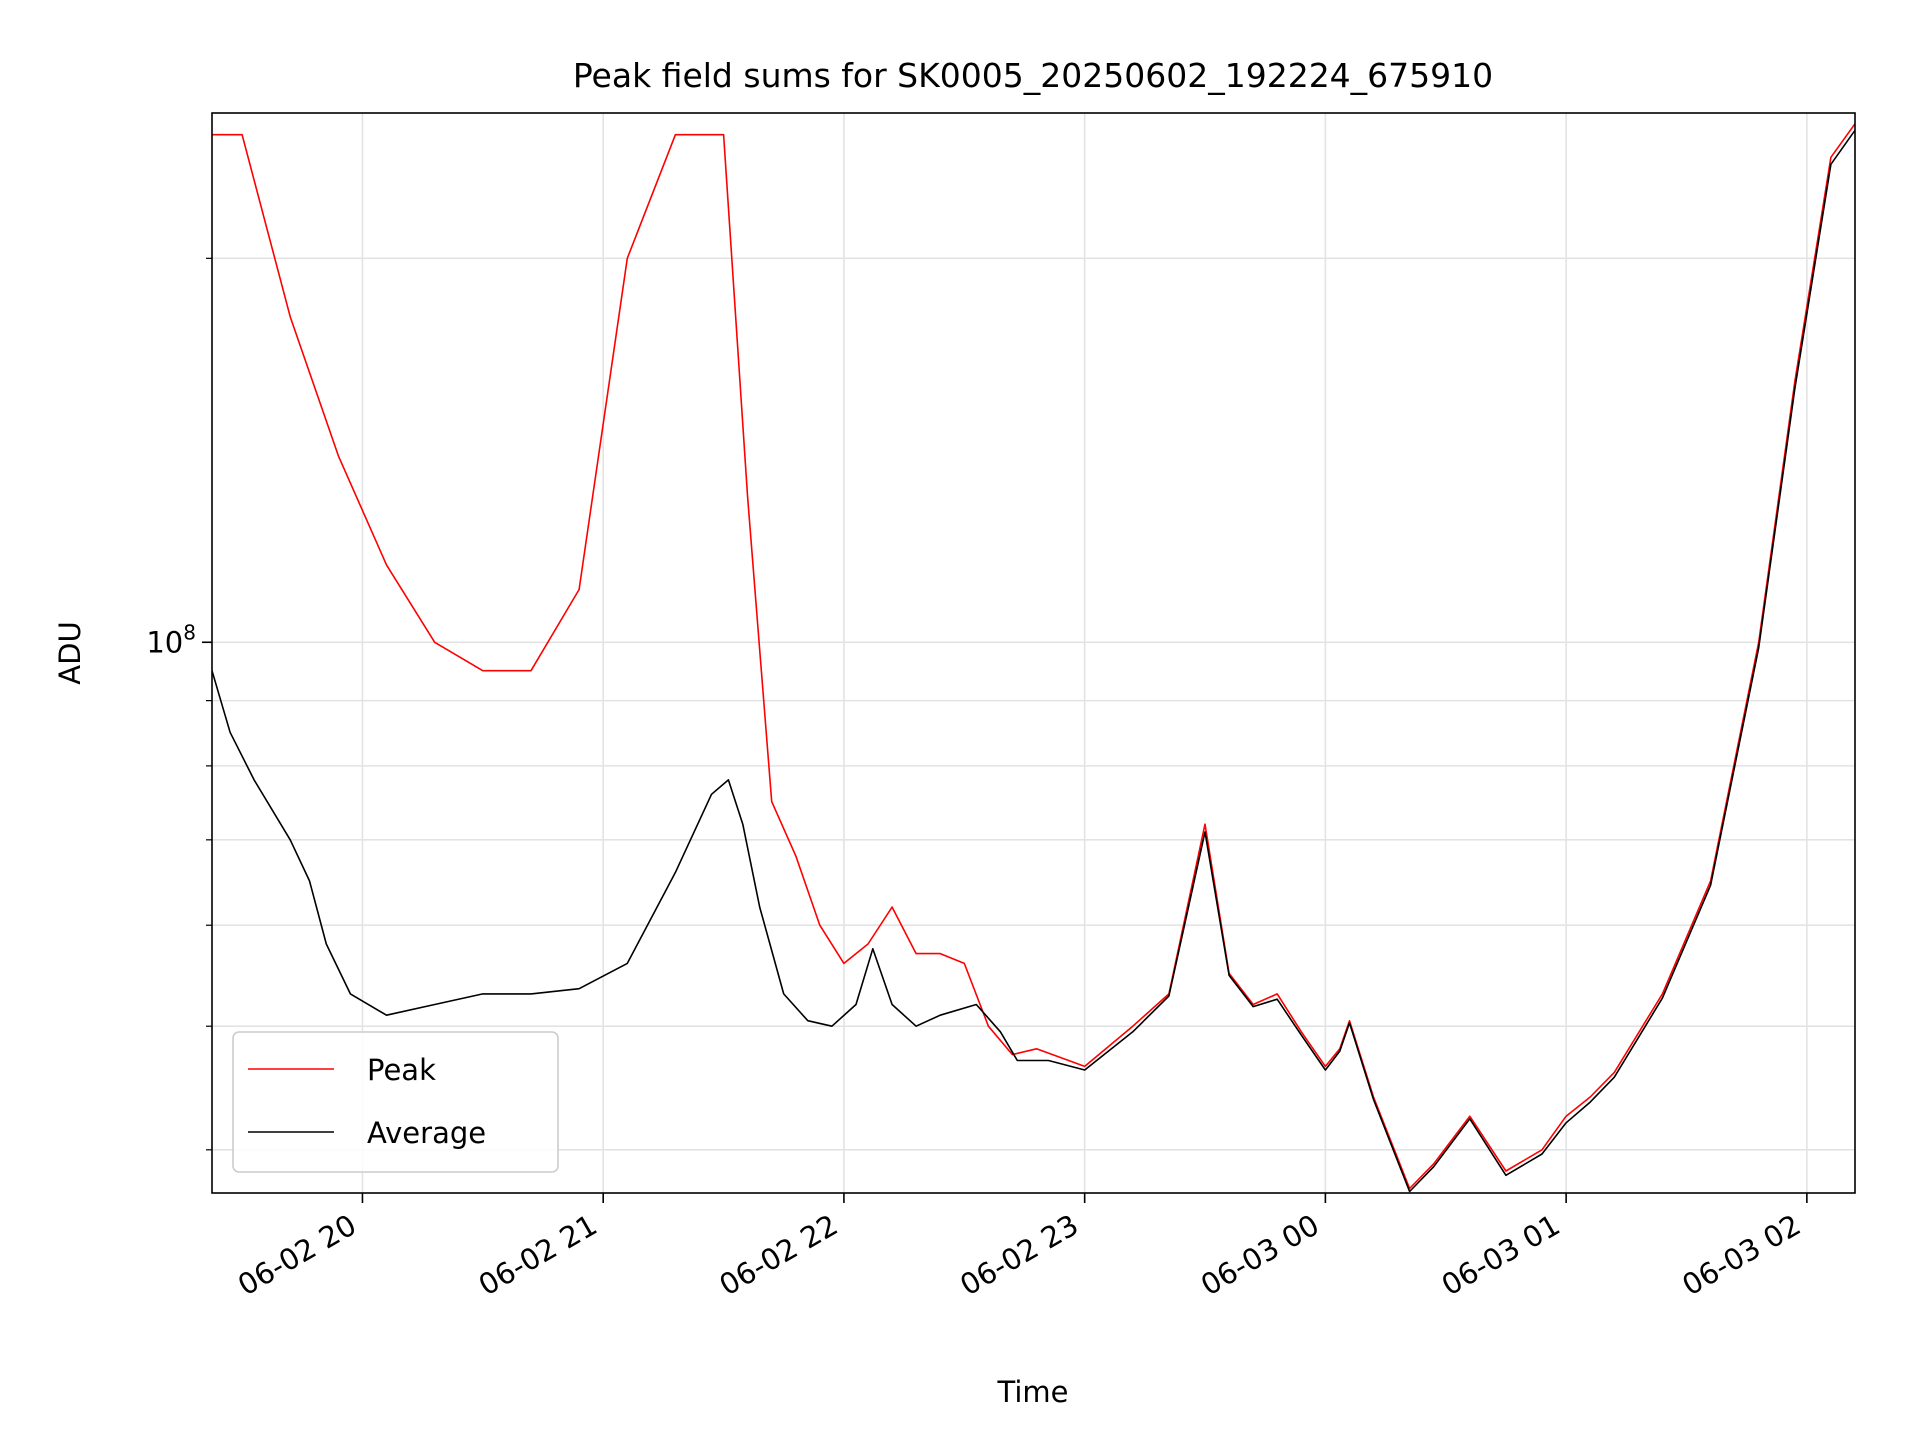  What do you see at coordinates (1033, 1392) in the screenshot?
I see `x-axis-label: Time` at bounding box center [1033, 1392].